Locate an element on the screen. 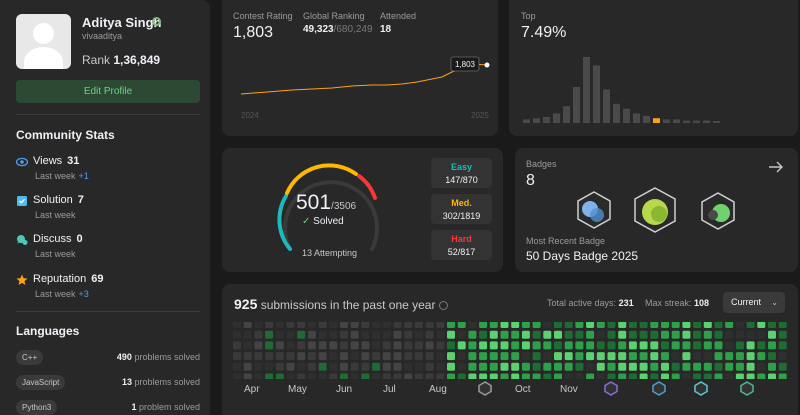 This screenshot has height=415, width=800. user-rank: Rank 1,36,849 is located at coordinates (121, 60).